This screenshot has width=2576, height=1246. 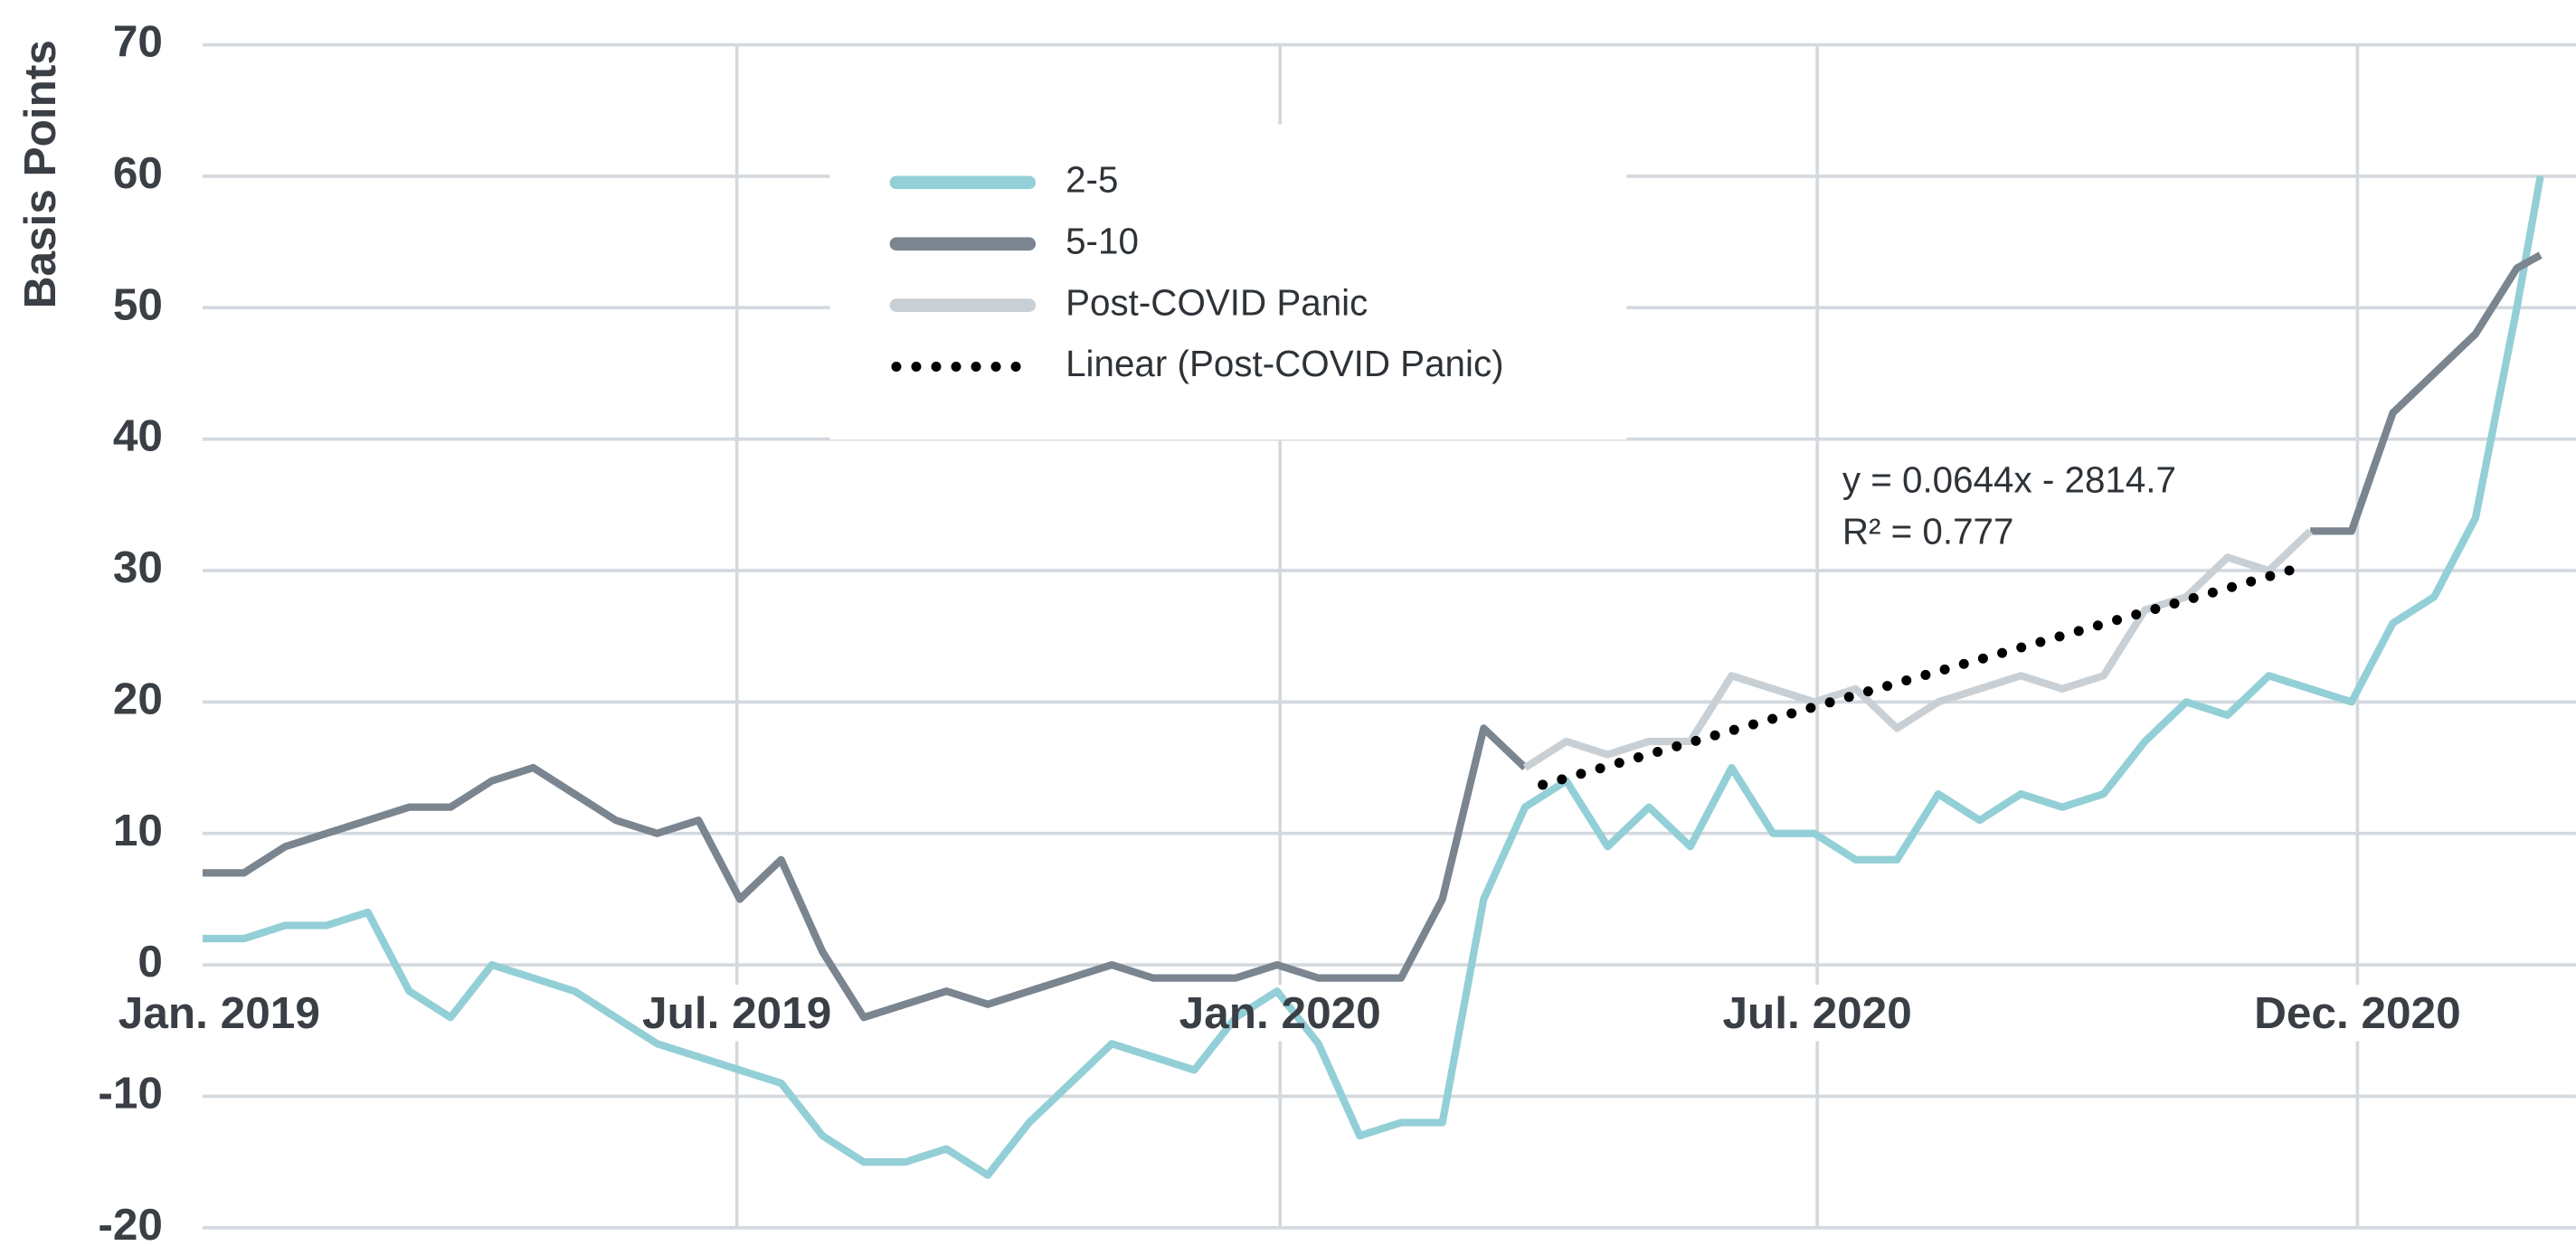 I want to click on y-tick-label: -20, so click(x=130, y=1223).